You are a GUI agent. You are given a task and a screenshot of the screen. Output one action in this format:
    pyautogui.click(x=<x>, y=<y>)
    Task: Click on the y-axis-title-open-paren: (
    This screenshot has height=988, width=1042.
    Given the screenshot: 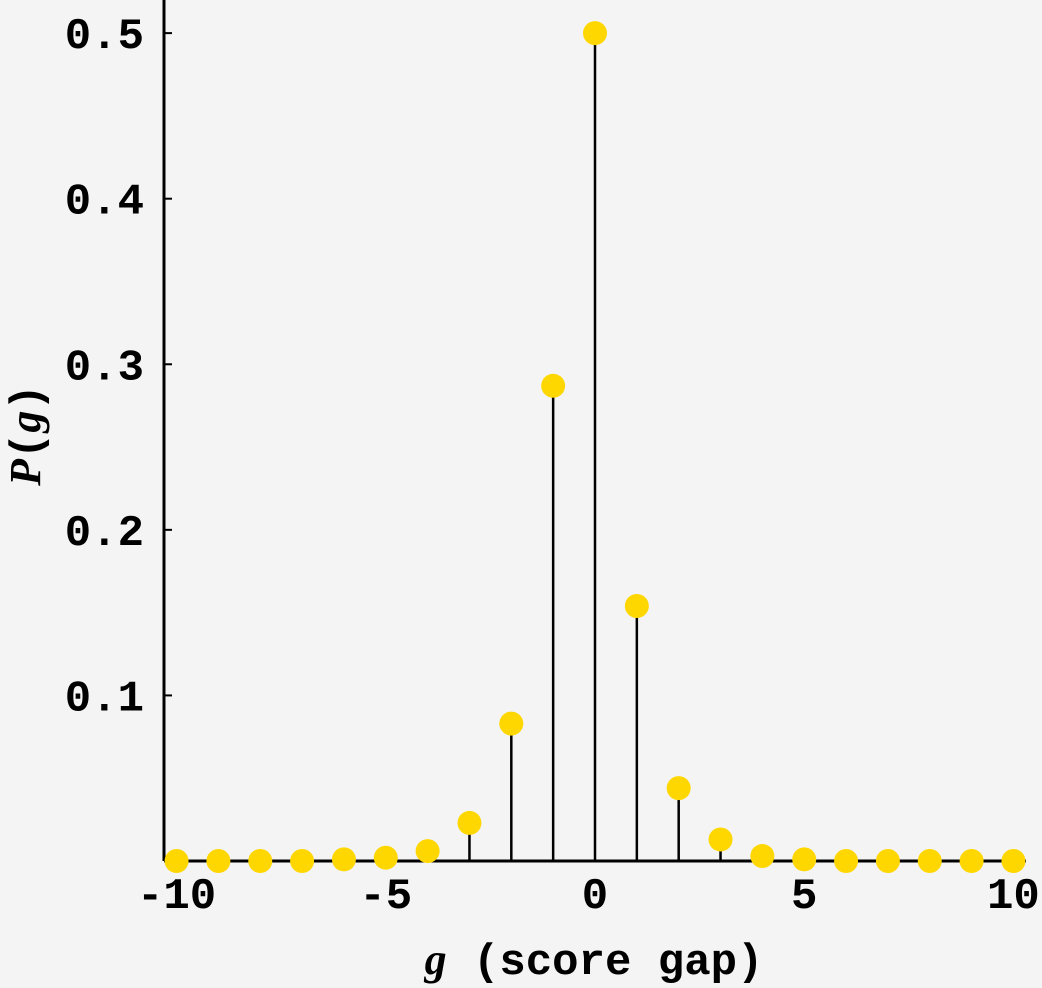 What is the action you would take?
    pyautogui.click(x=29, y=446)
    